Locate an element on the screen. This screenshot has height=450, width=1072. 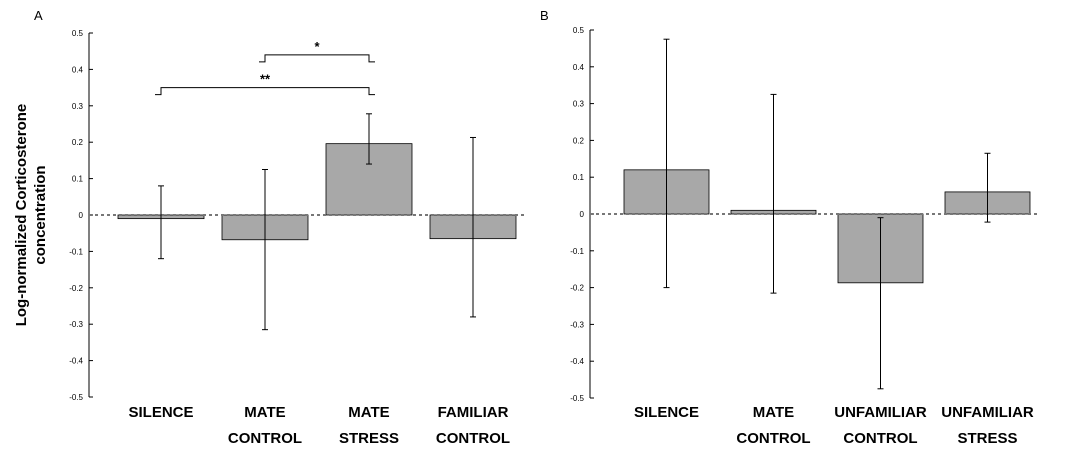
significance-label: * is located at coordinates (317, 46).